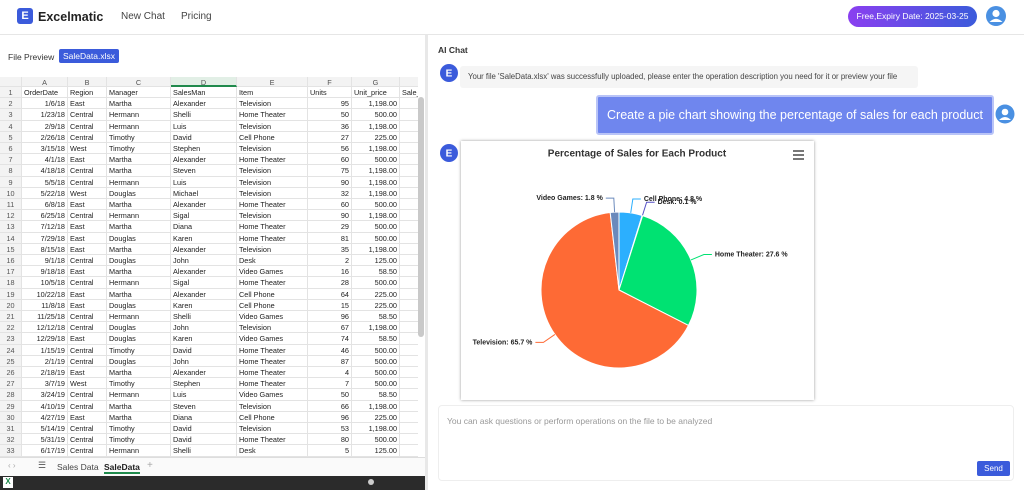 This screenshot has width=1024, height=490. Describe the element at coordinates (139, 93) in the screenshot. I see `cell: Manager` at that location.